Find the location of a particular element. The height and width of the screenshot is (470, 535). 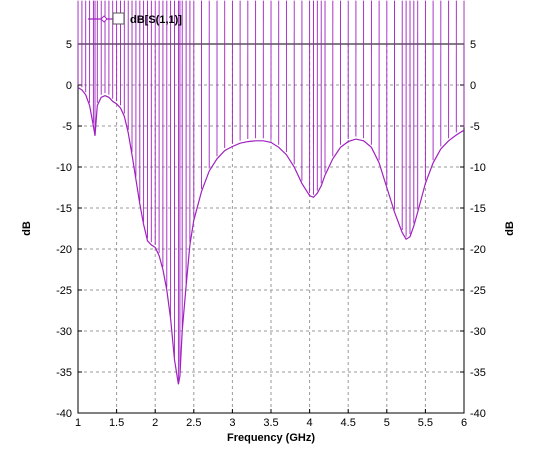

y-tick-label-right: -10 is located at coordinates (478, 168).